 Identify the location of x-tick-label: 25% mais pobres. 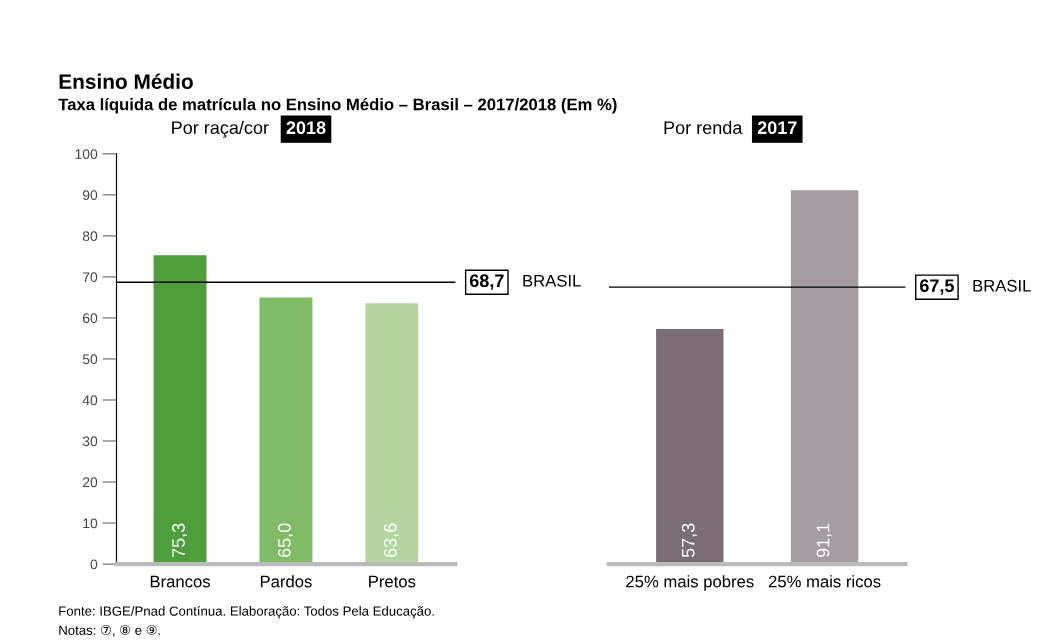
(690, 583).